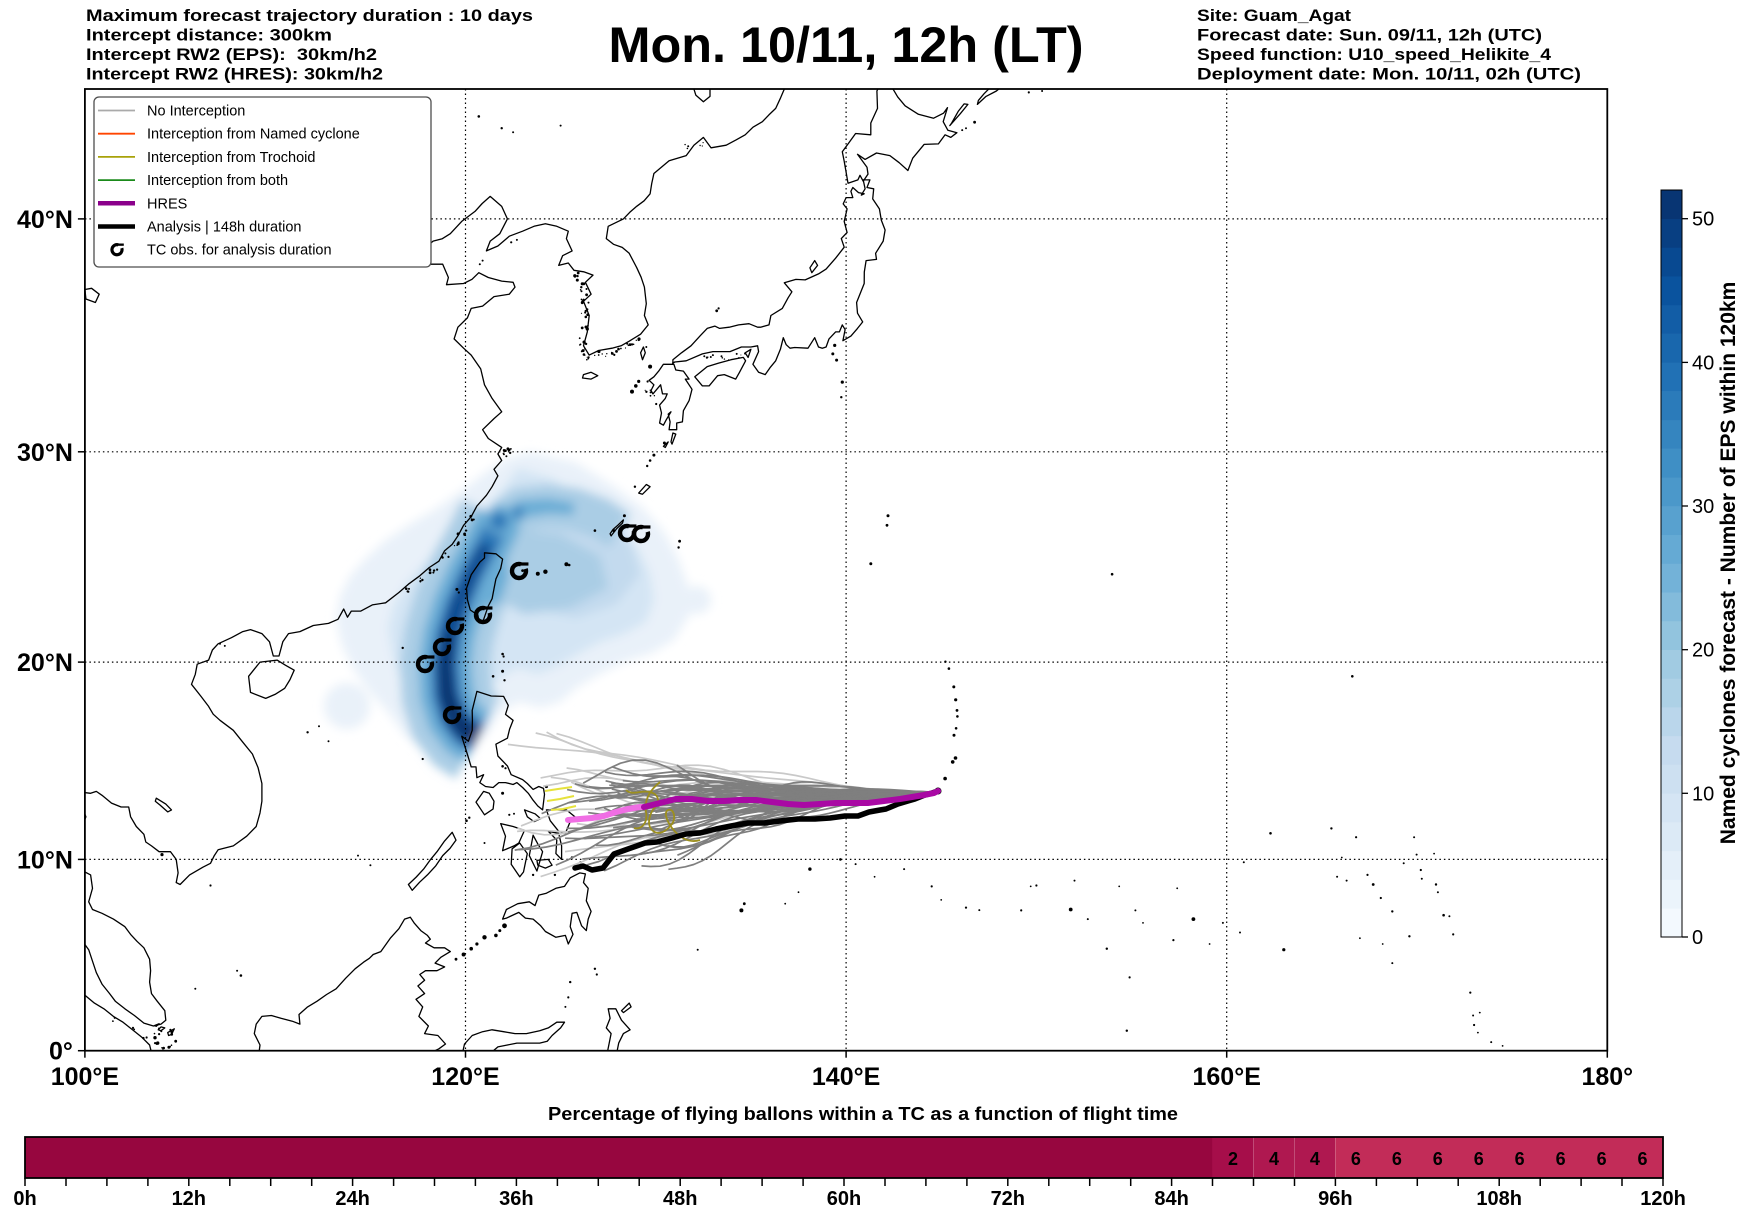  What do you see at coordinates (1233, 1159) in the screenshot?
I see `svg-text: 2` at bounding box center [1233, 1159].